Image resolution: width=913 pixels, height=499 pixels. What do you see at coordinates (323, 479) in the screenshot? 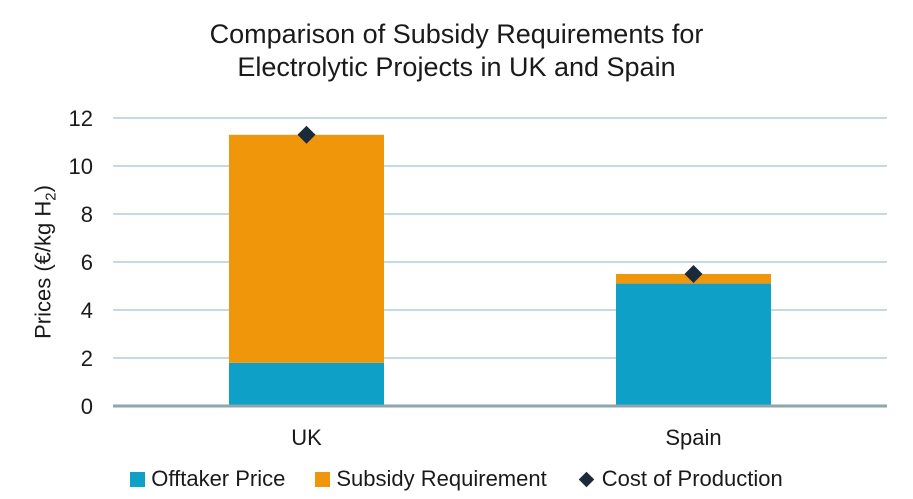
I see `legend-swatch-subsidy` at bounding box center [323, 479].